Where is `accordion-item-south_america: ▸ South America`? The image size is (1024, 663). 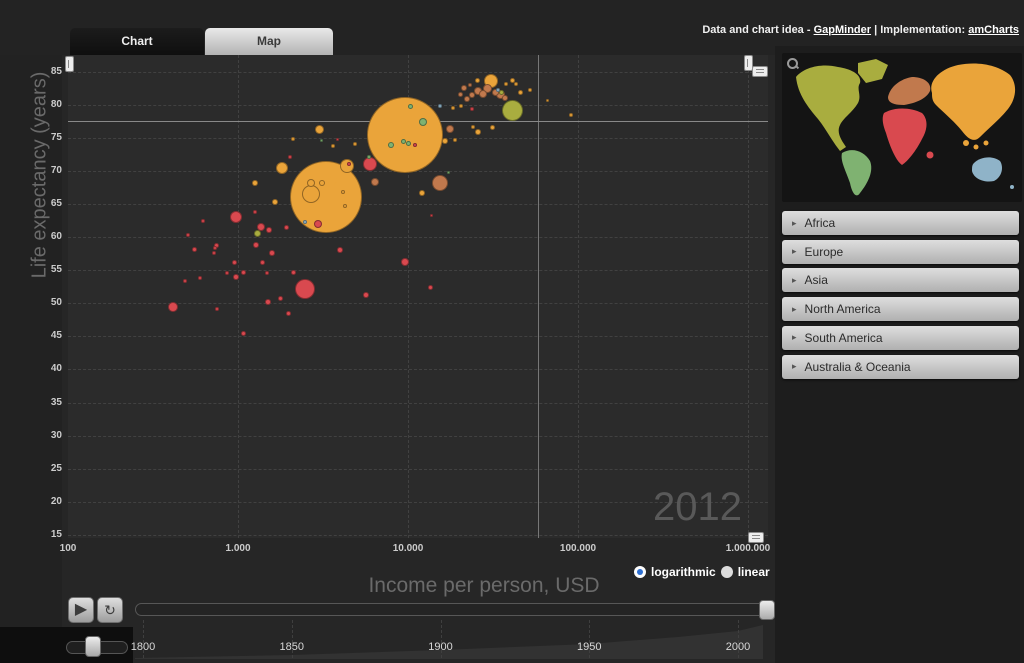
accordion-item-south_america: ▸ South America is located at coordinates (900, 337).